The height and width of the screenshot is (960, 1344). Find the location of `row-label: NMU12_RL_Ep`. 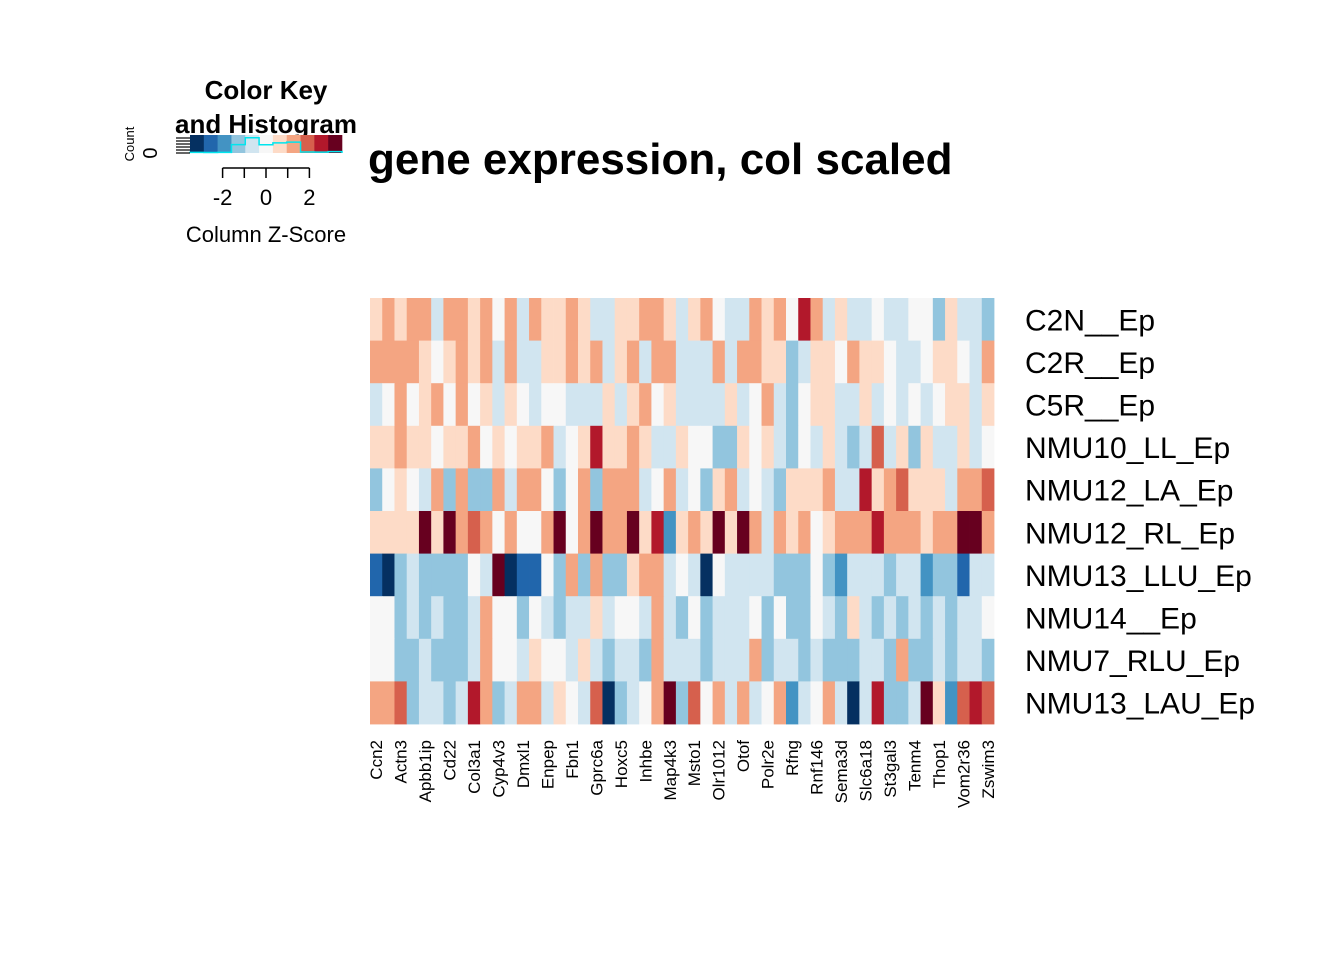

row-label: NMU12_RL_Ep is located at coordinates (1130, 533).